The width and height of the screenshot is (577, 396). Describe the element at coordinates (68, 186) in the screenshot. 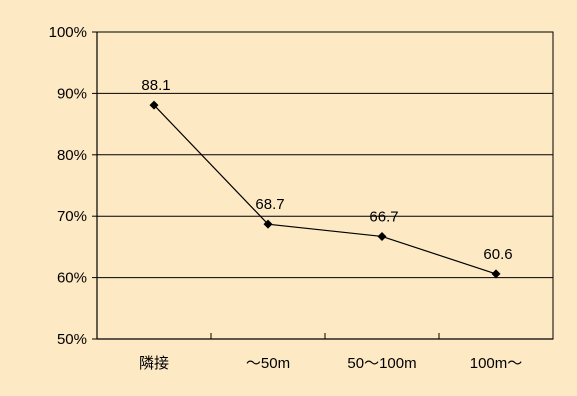

I see `y-axis-tick-labels: 50% 60% 70% 80% 90% 100%` at that location.